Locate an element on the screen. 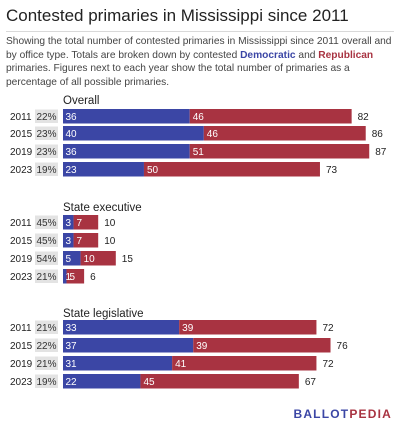 Image resolution: width=400 pixels, height=430 pixels. bar-label-democratic: 22 is located at coordinates (72, 382).